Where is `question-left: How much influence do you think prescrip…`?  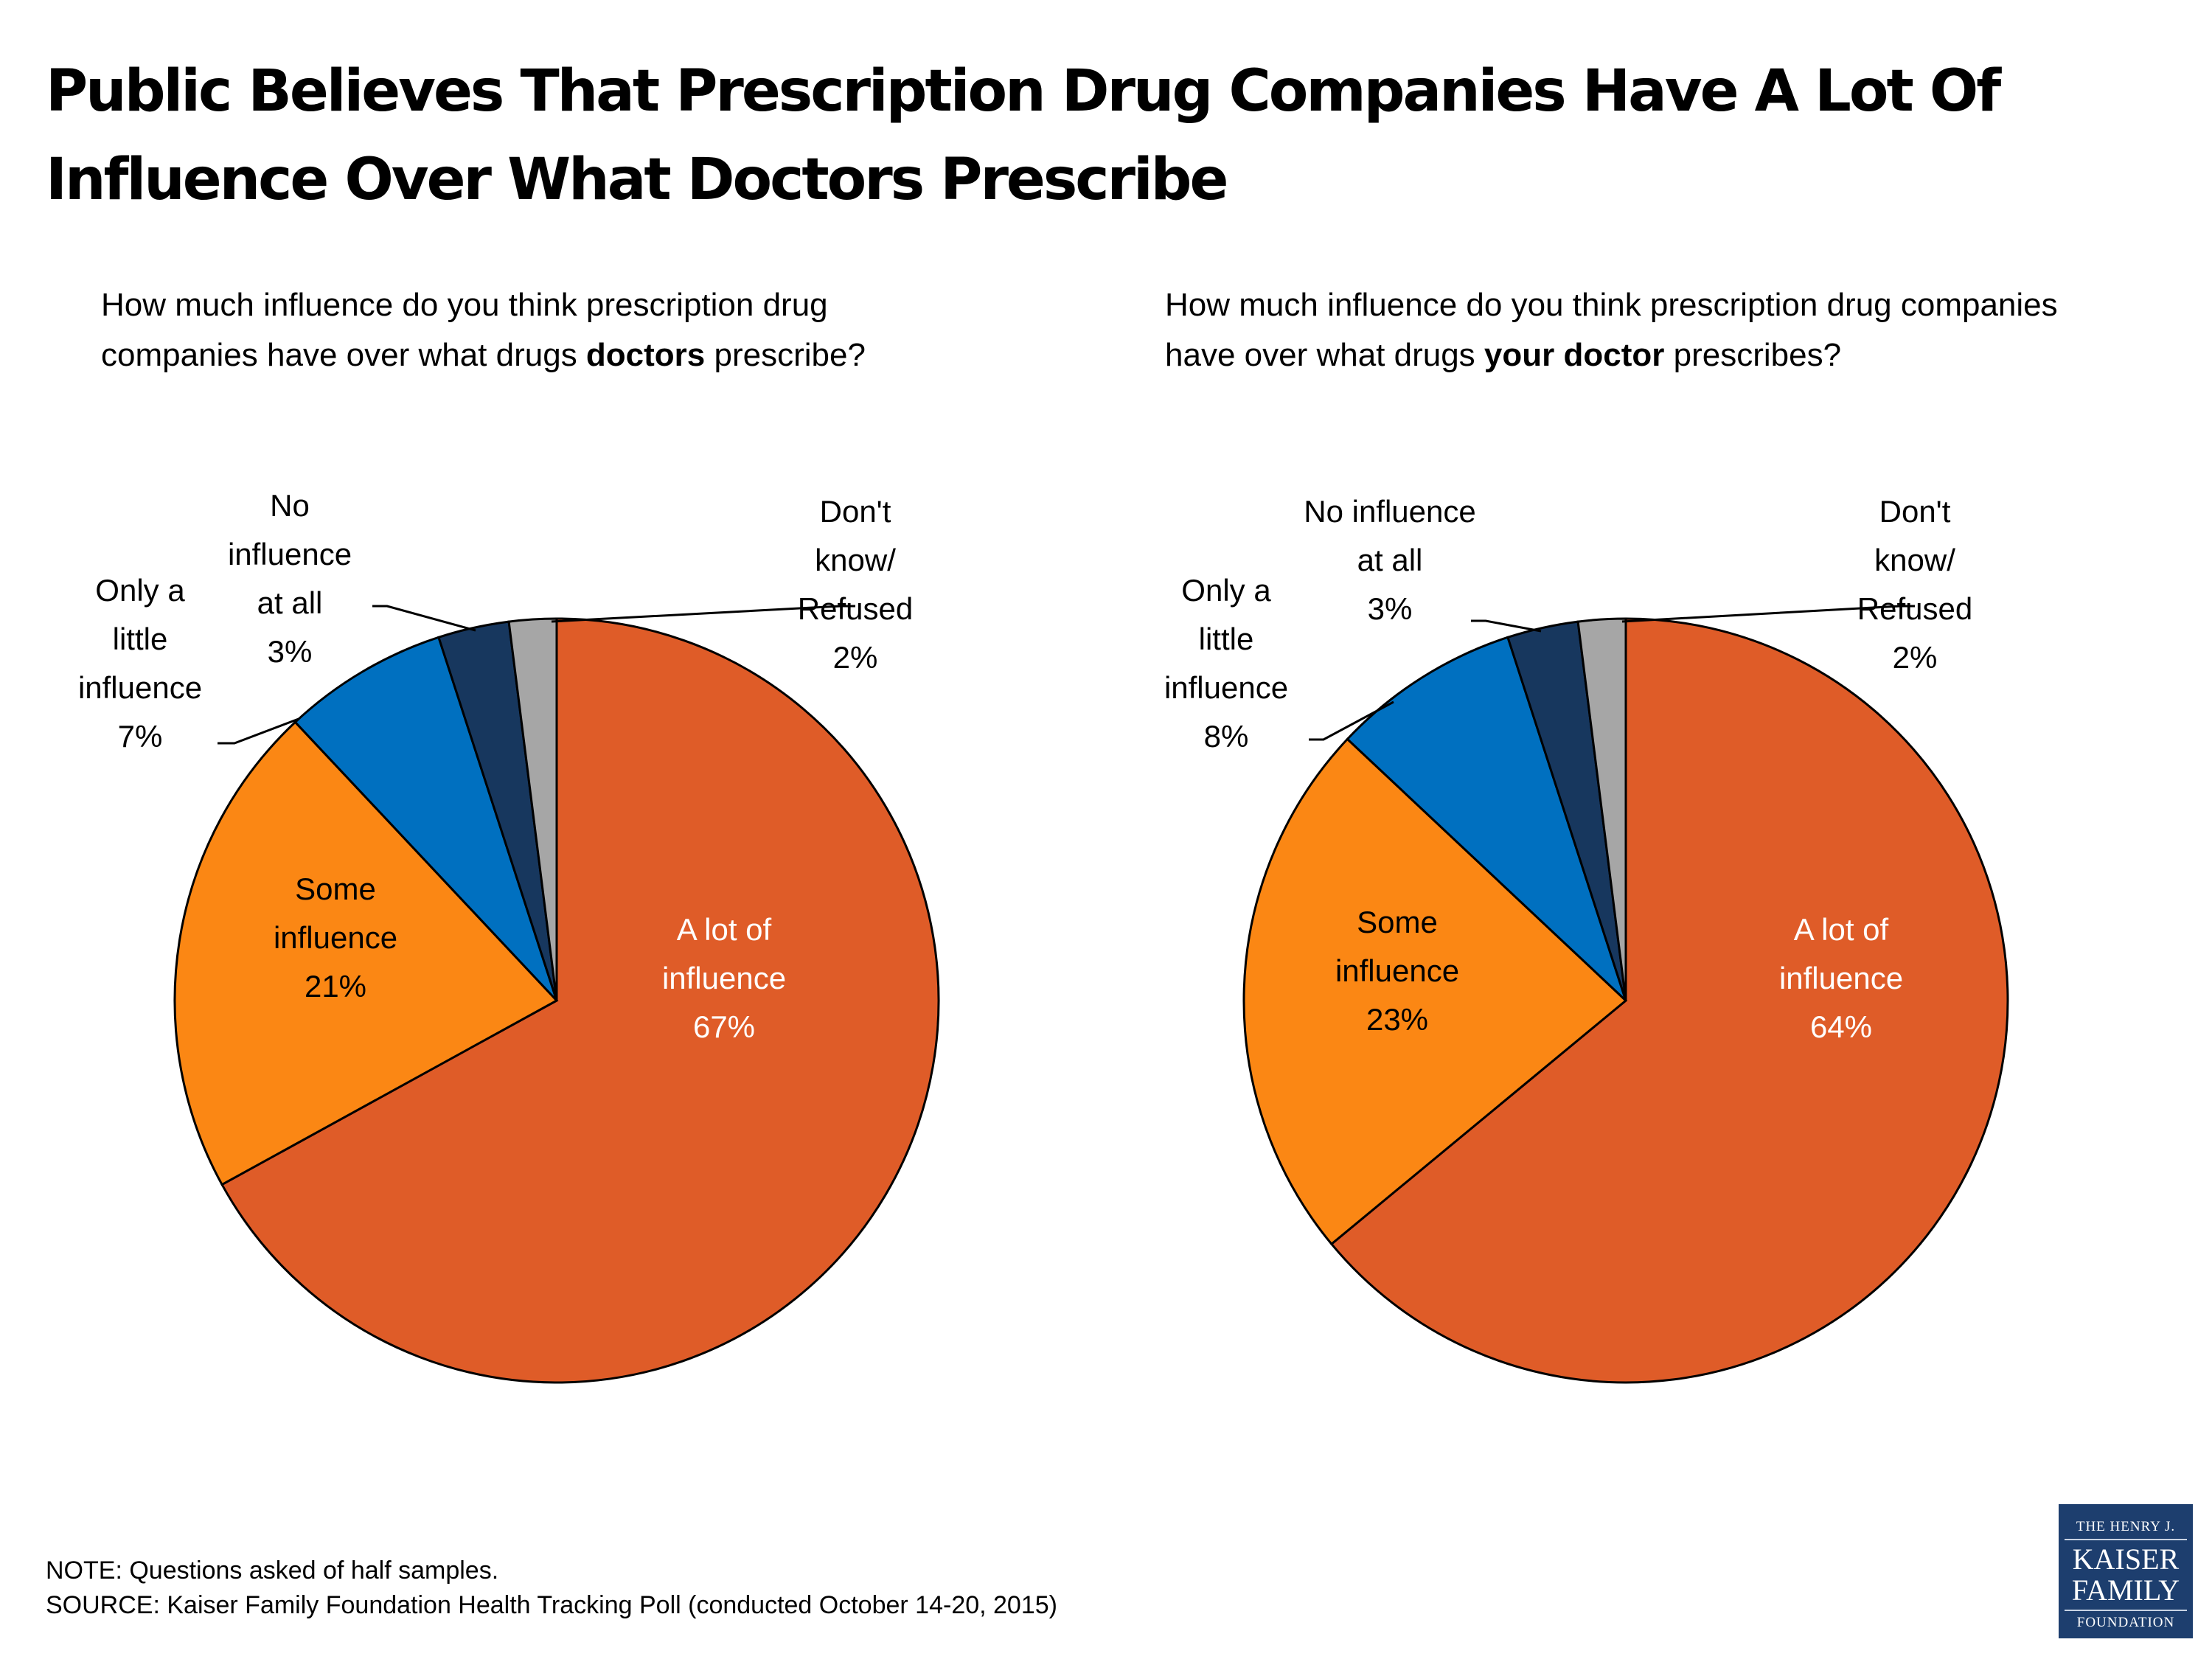
question-left: How much influence do you think prescrip… is located at coordinates (543, 330).